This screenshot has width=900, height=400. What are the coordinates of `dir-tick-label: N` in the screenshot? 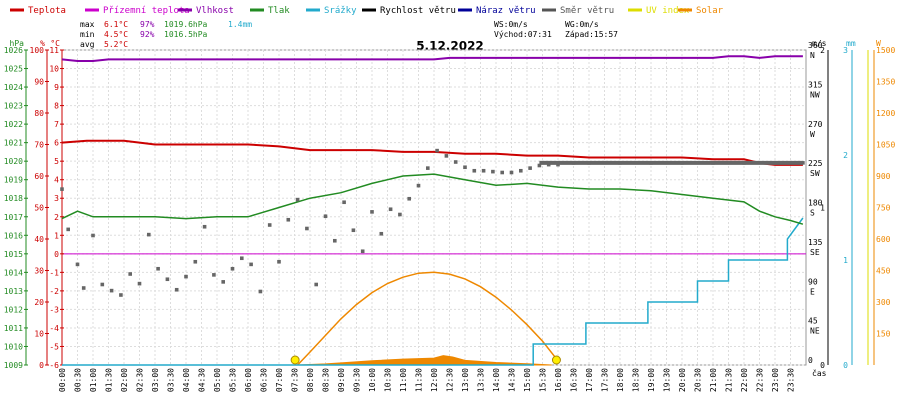 It's located at (812, 55).